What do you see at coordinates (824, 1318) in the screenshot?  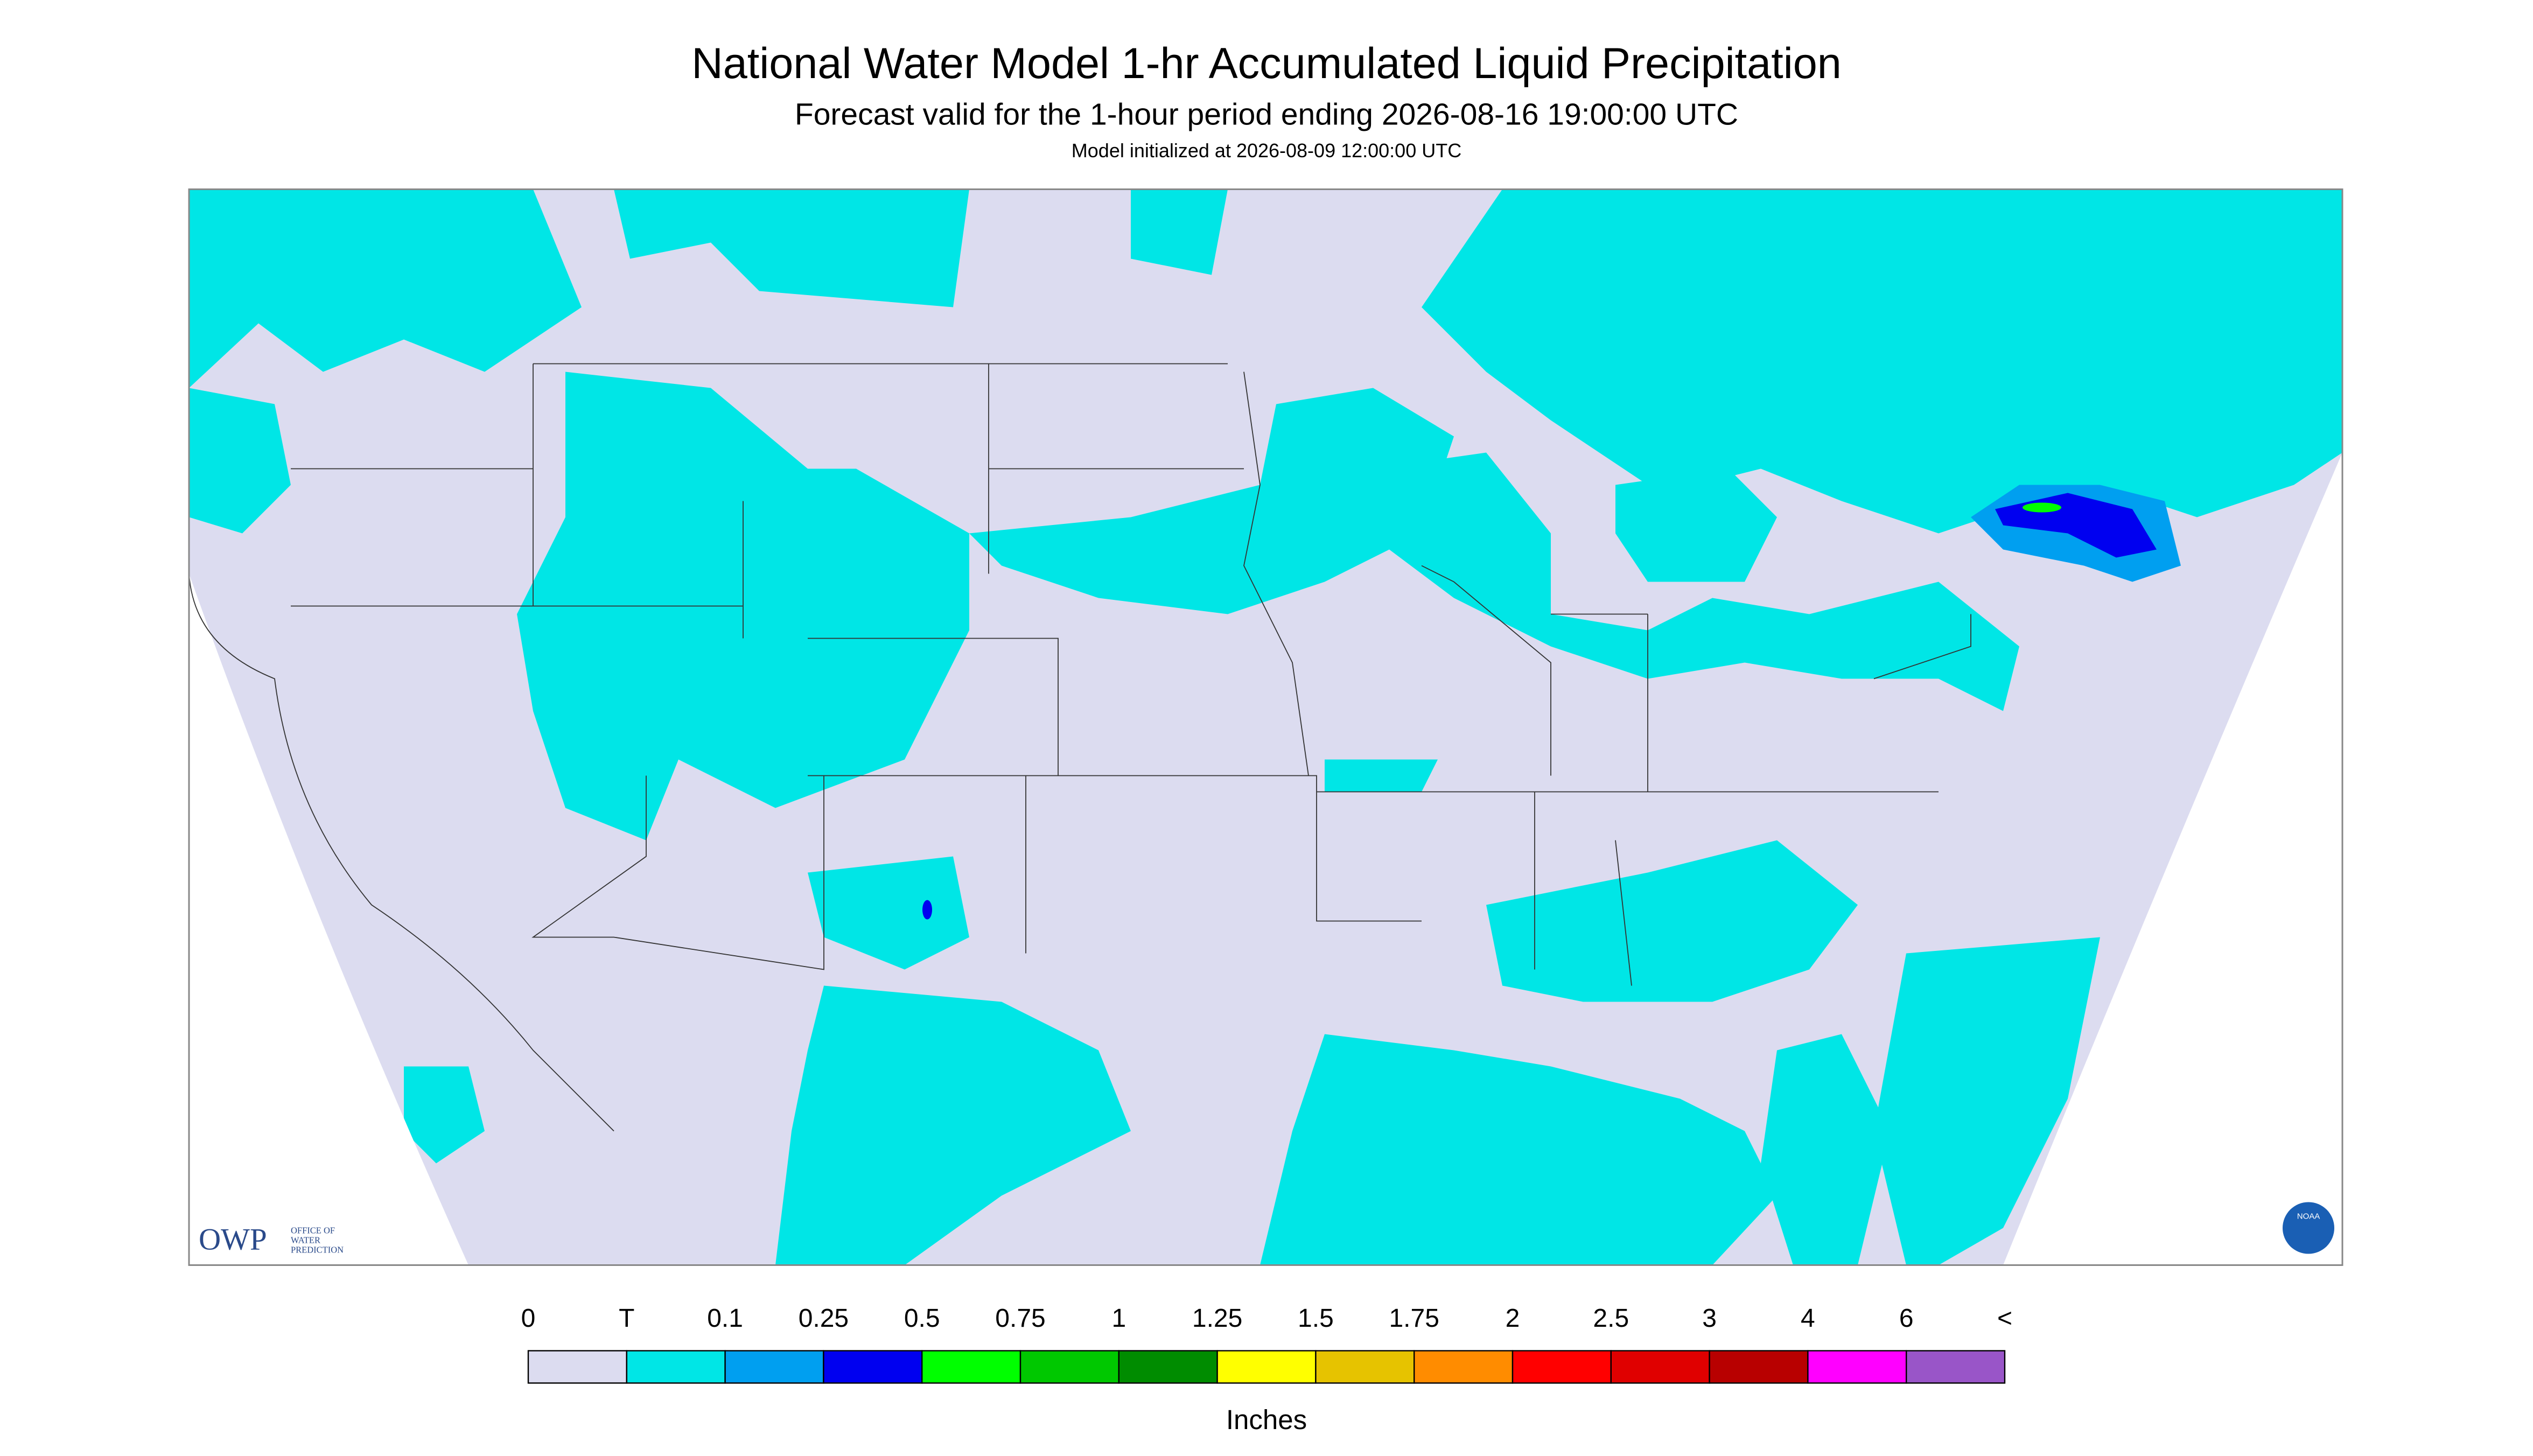 I see `legend-label: 0.25` at bounding box center [824, 1318].